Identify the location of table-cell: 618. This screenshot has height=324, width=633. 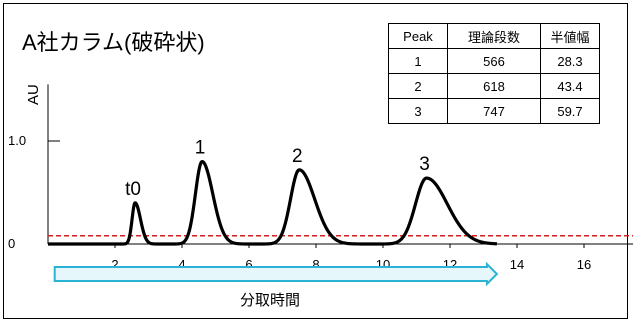
(494, 86).